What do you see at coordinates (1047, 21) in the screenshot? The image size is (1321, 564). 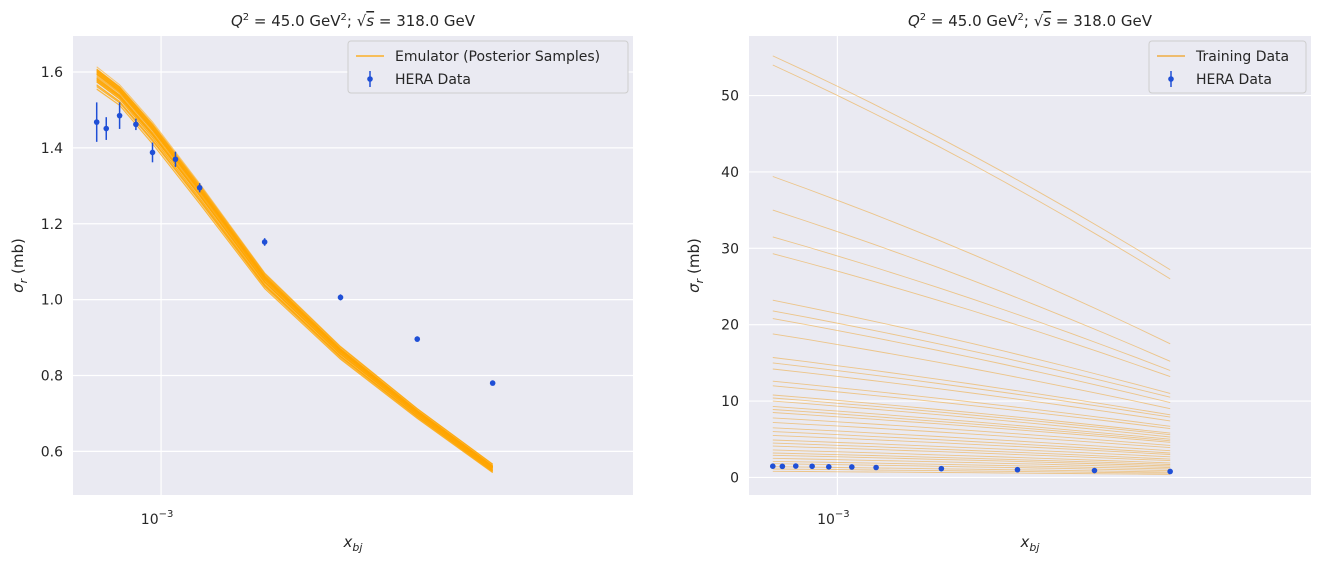 I see `title-s: s` at bounding box center [1047, 21].